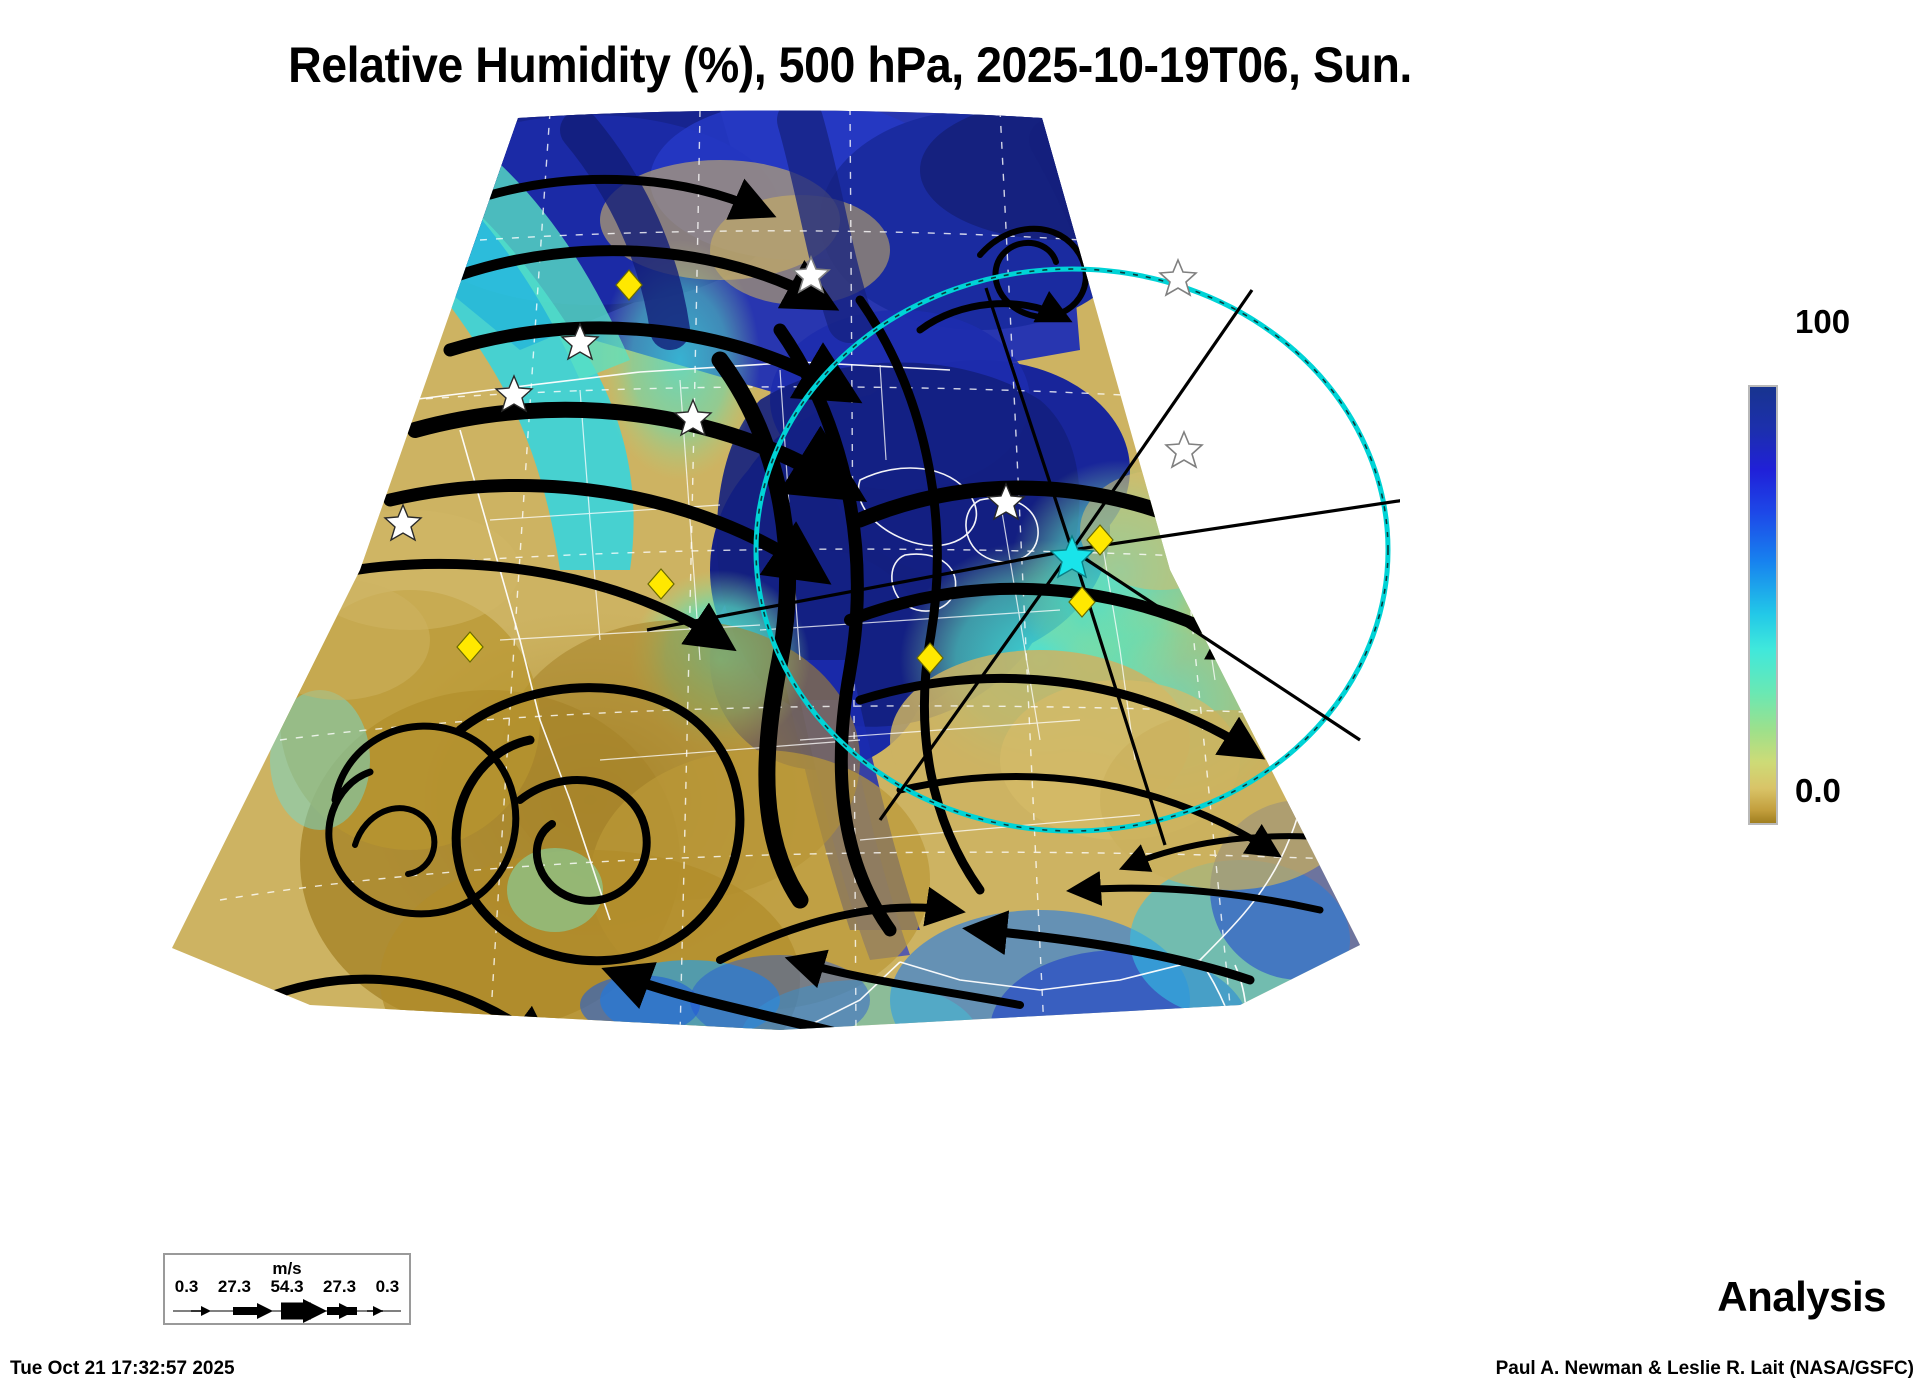 This screenshot has width=1926, height=1394. I want to click on wind-legend-values: 0.3 27.3 54.3 27.3 0.3, so click(287, 1287).